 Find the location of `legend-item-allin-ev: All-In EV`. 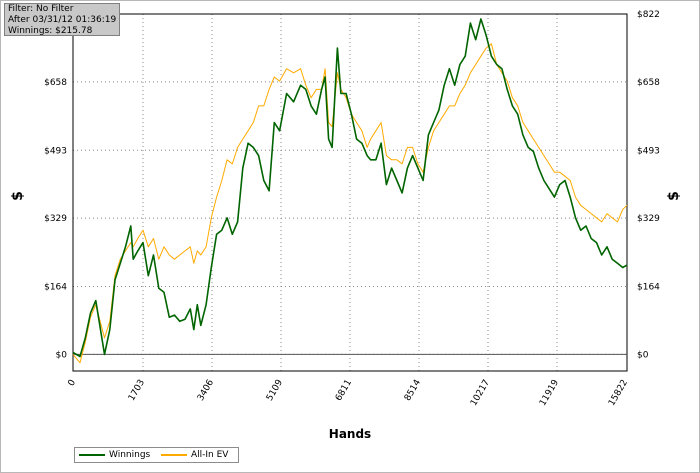

legend-item-allin-ev: All-In EV is located at coordinates (194, 455).